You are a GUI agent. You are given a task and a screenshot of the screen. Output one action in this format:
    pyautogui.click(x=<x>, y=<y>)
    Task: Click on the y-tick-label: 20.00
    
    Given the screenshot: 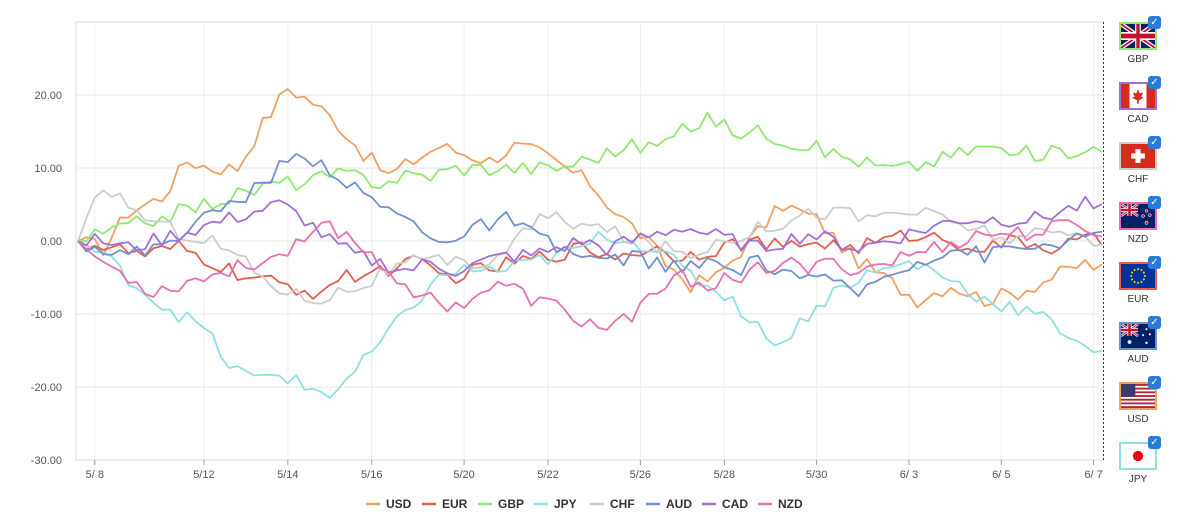 What is the action you would take?
    pyautogui.click(x=48, y=96)
    